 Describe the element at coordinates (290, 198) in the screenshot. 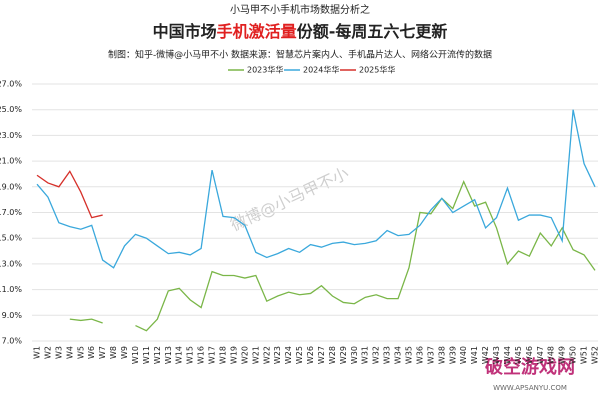

I see `watermark: 微博@小马甲不小` at that location.